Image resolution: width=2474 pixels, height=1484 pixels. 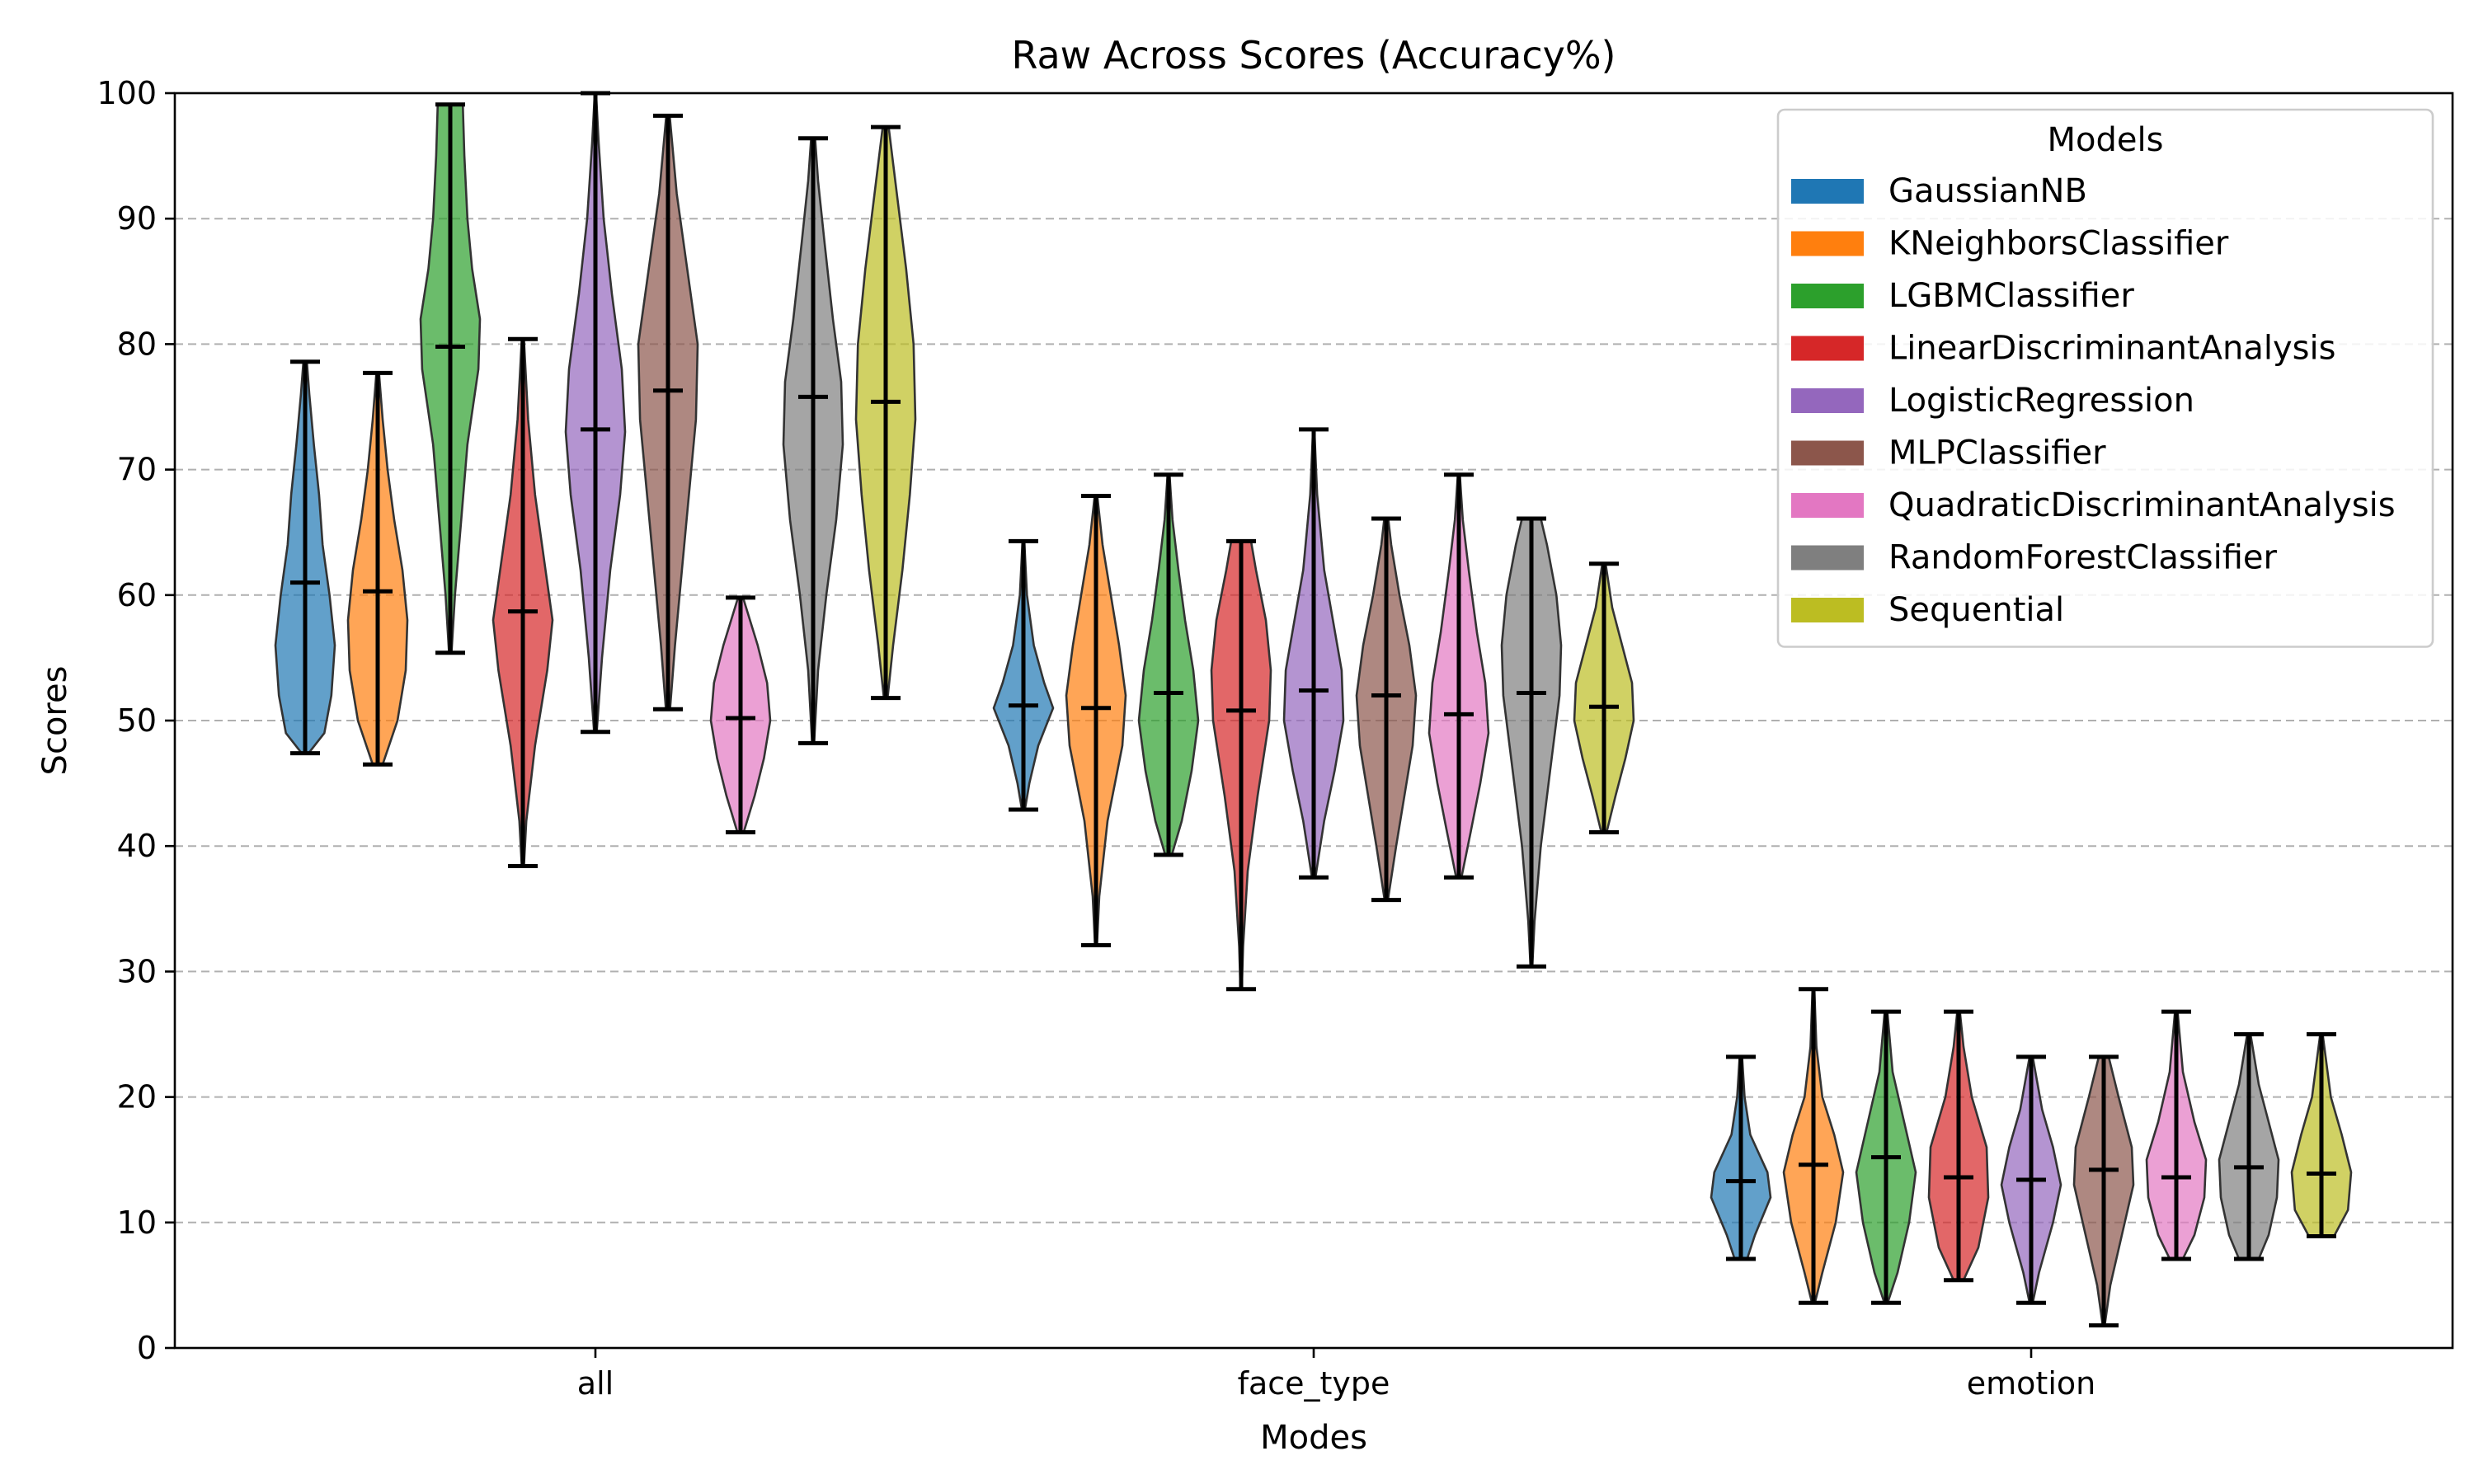 I want to click on x-axis: all face_type emotion, so click(x=1336, y=1375).